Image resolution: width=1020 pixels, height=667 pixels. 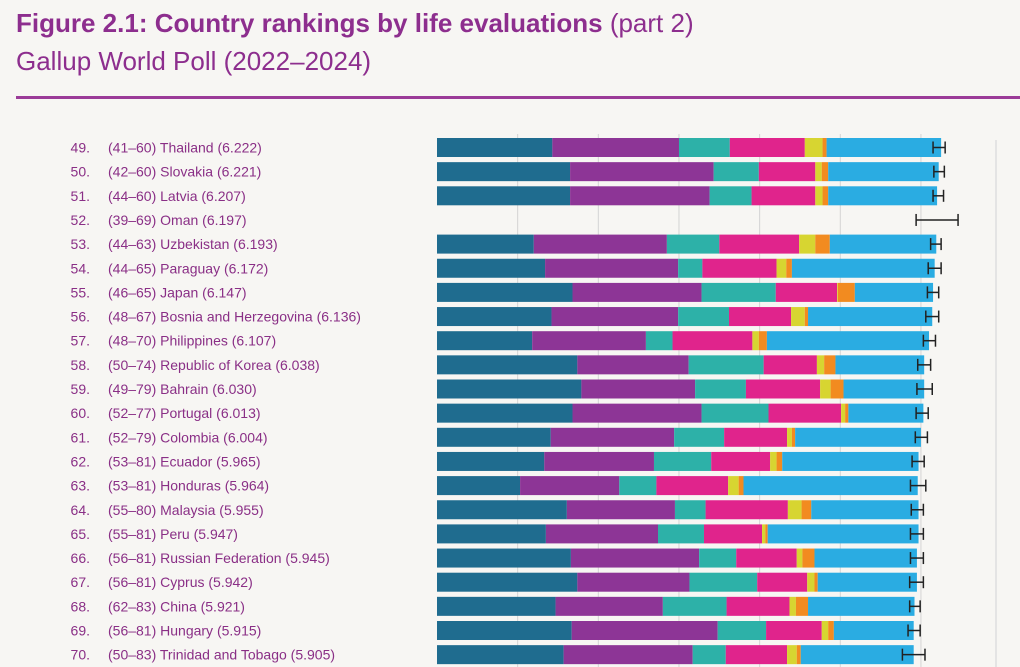 What do you see at coordinates (518, 97) in the screenshot?
I see `title-divider` at bounding box center [518, 97].